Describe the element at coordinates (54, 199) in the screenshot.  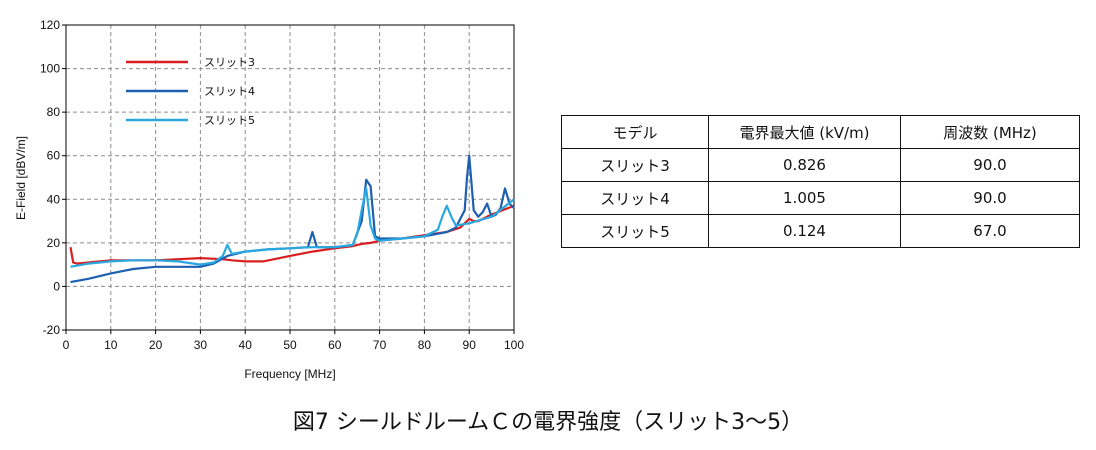
I see `y-tick-label: 40` at that location.